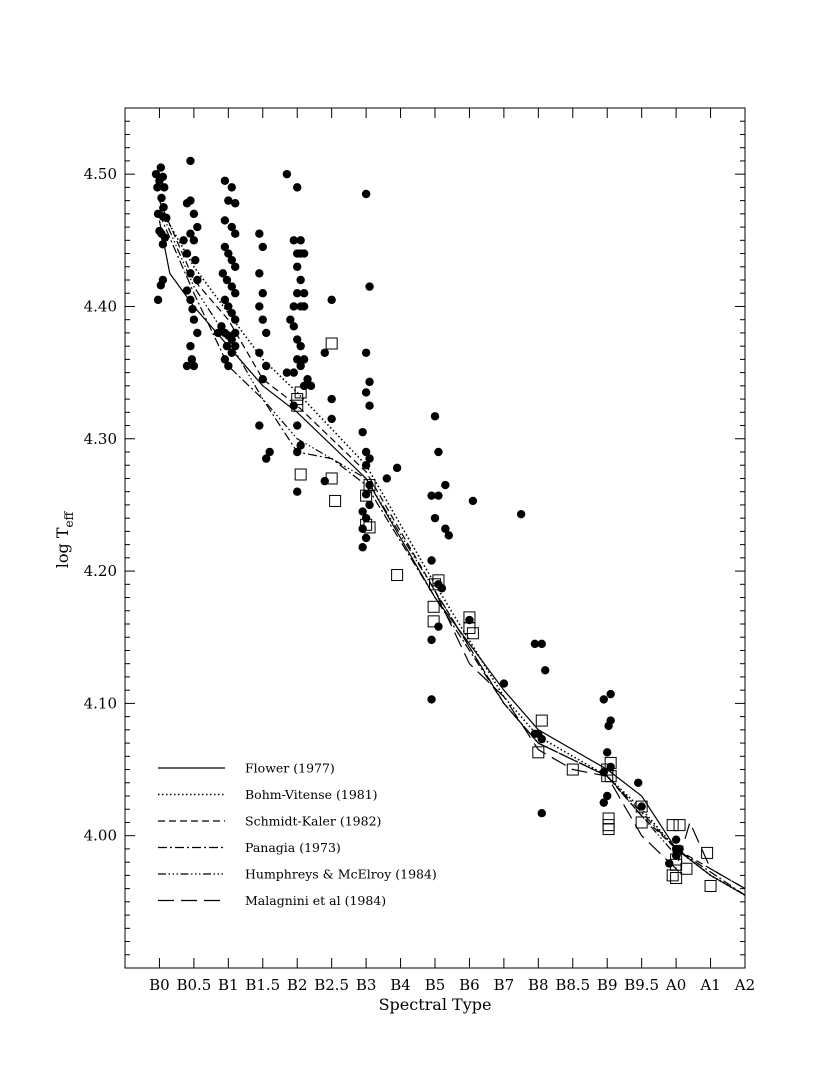  Describe the element at coordinates (675, 985) in the screenshot. I see `x-tick-label: A0` at that location.